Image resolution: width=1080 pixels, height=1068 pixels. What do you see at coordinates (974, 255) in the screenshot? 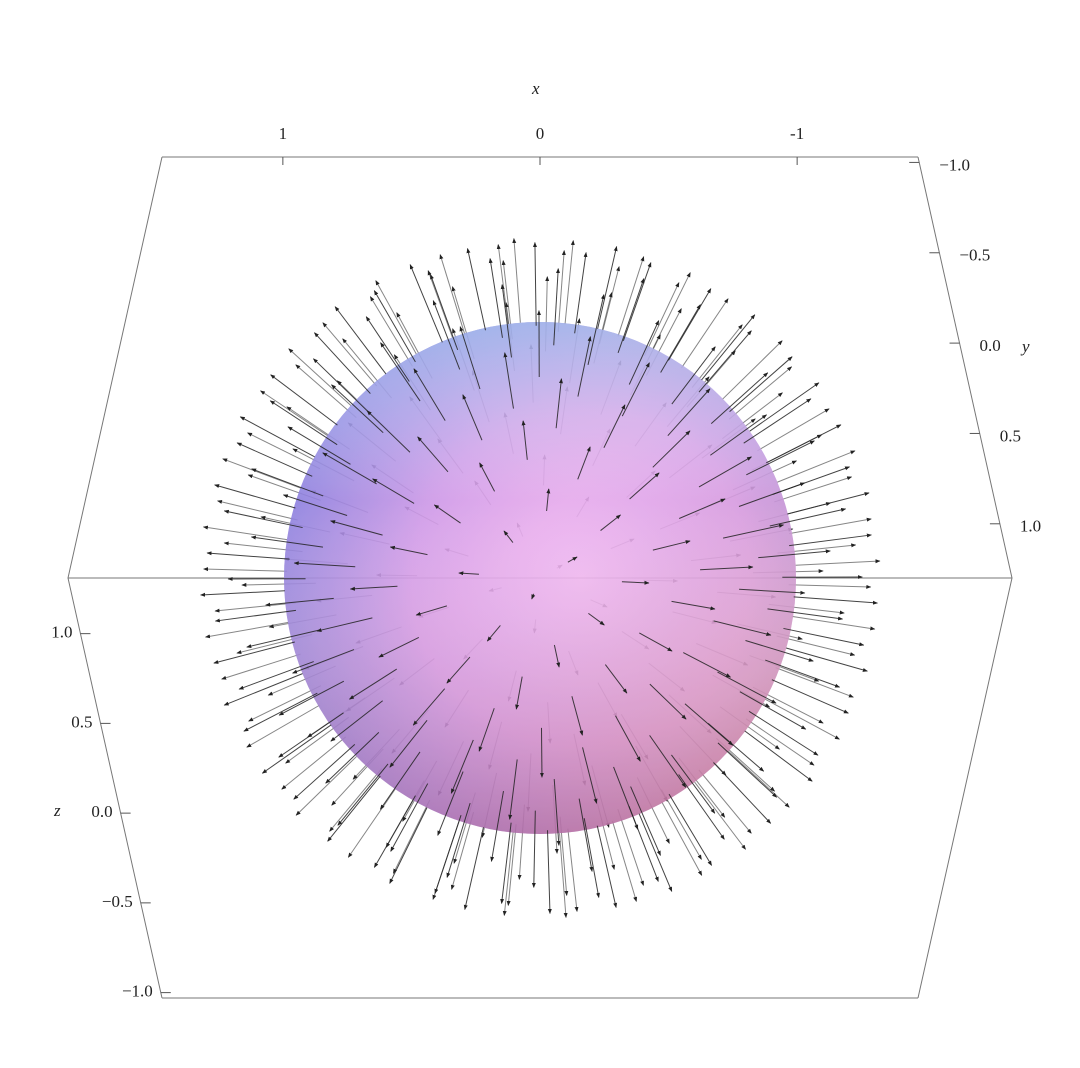
I see `y-tick-label: −0.5` at bounding box center [974, 255].